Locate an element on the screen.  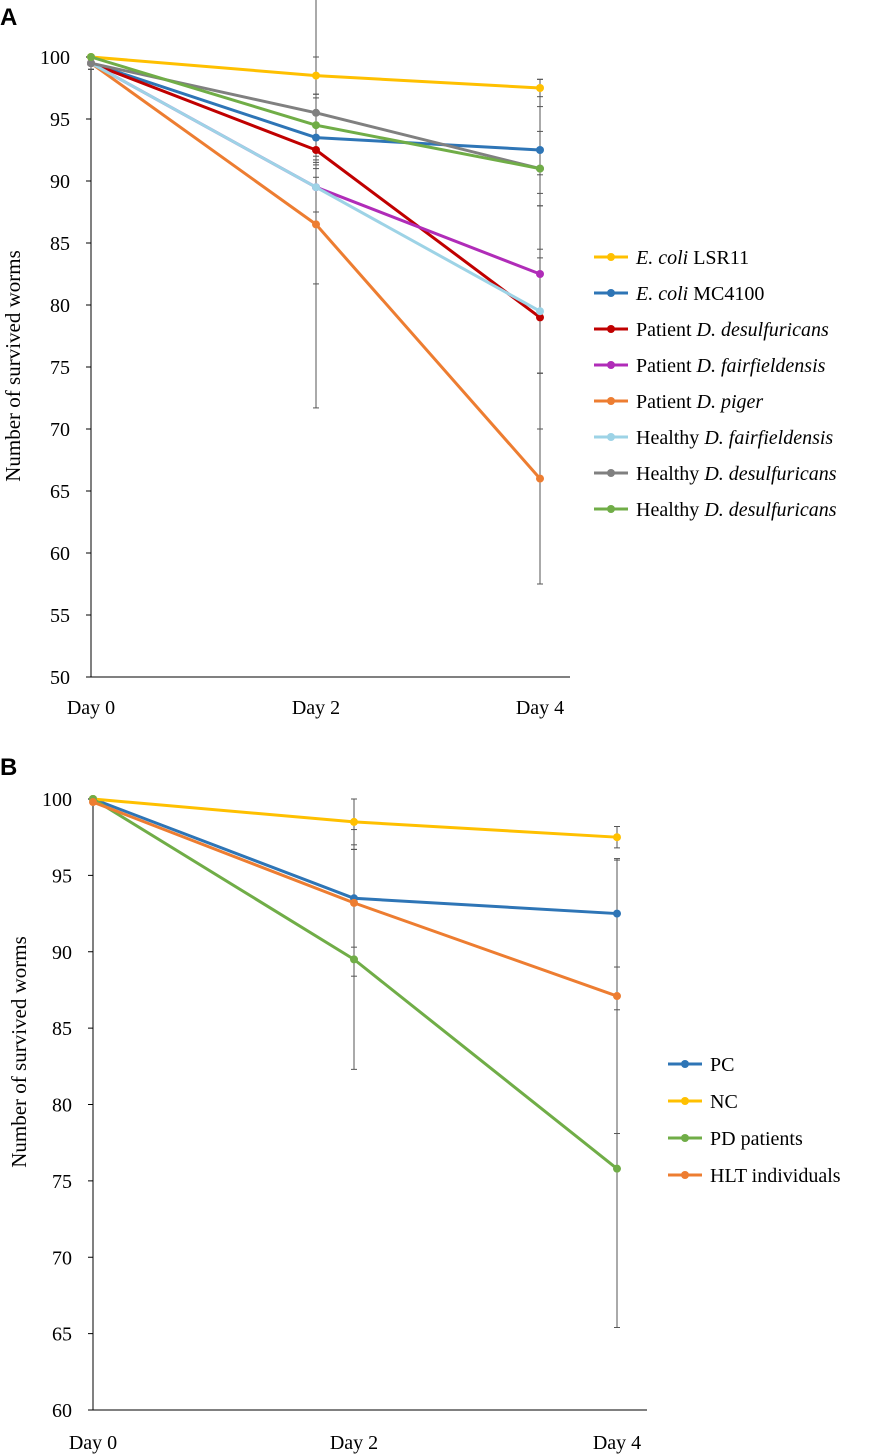
panel-a-legend-item: Patient D. desulfuricans is located at coordinates (711, 330).